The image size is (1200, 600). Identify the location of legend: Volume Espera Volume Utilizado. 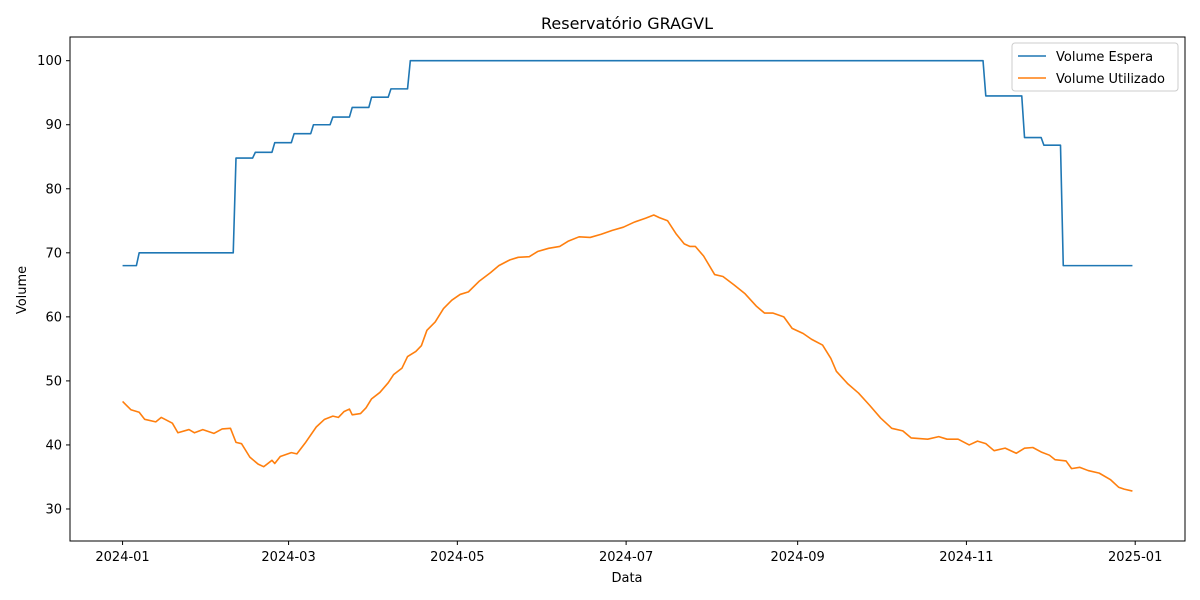
(1095, 67).